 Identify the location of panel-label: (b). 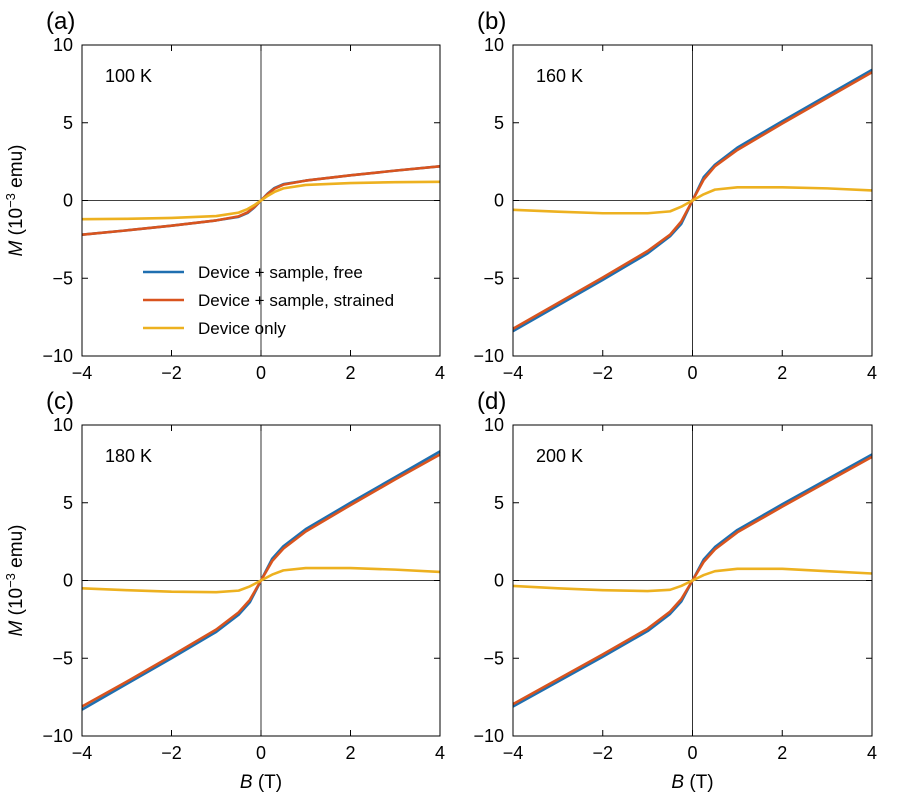
(491, 21).